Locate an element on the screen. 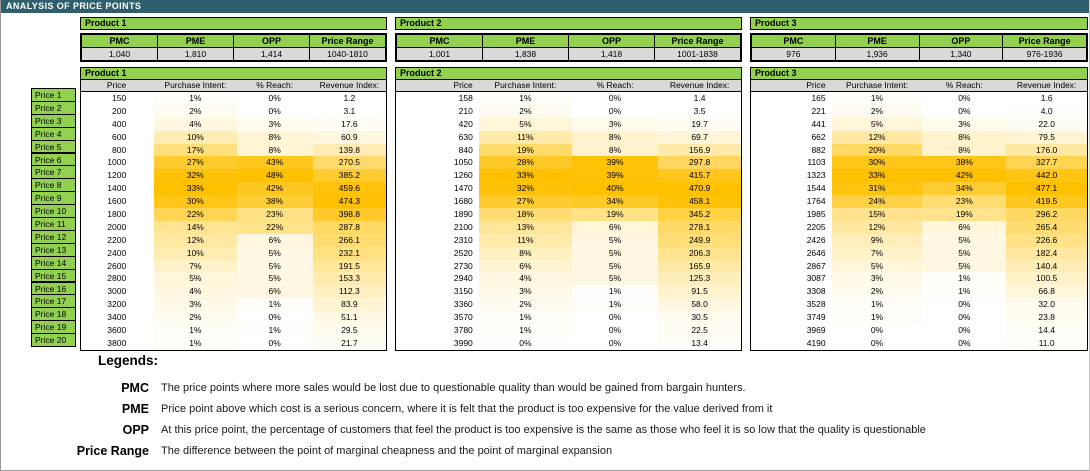 The image size is (1090, 471). cell-reach: 40% is located at coordinates (615, 189).